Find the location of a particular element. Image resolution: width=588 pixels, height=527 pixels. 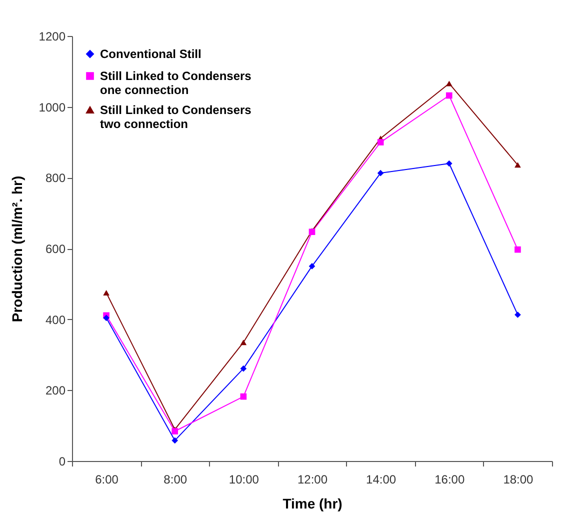

x-tick-label: 10:00 is located at coordinates (244, 479).